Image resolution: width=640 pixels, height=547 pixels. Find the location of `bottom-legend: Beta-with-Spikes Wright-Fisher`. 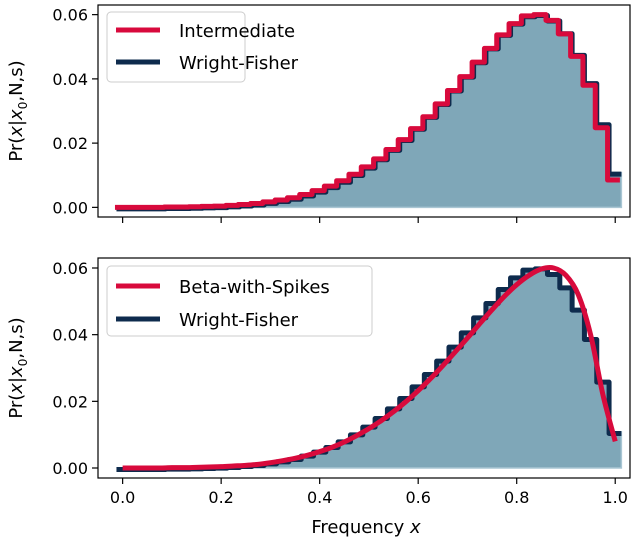

bottom-legend: Beta-with-Spikes Wright-Fisher is located at coordinates (239, 301).